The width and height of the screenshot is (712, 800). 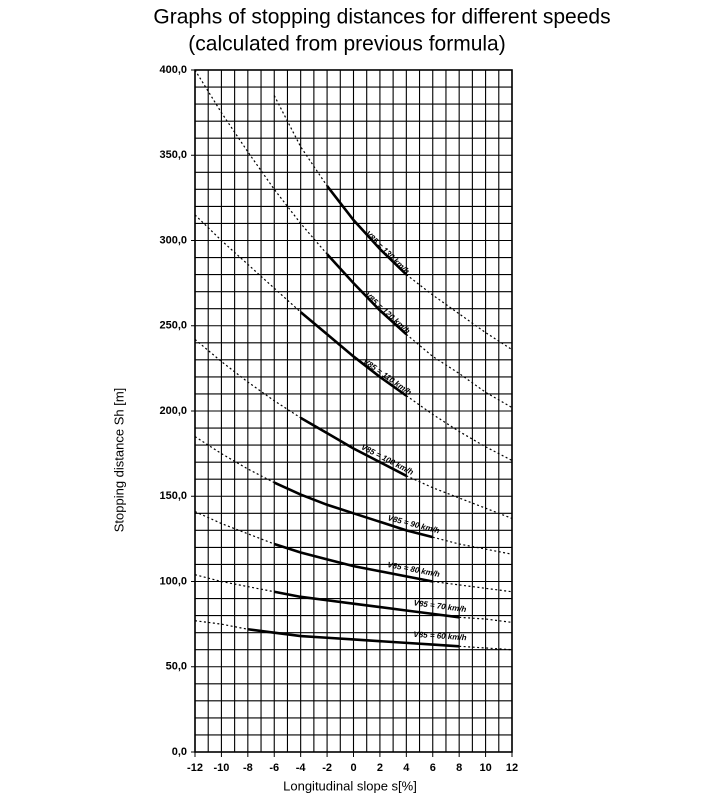 I want to click on y-tick-label: 400,0, so click(x=173, y=70).